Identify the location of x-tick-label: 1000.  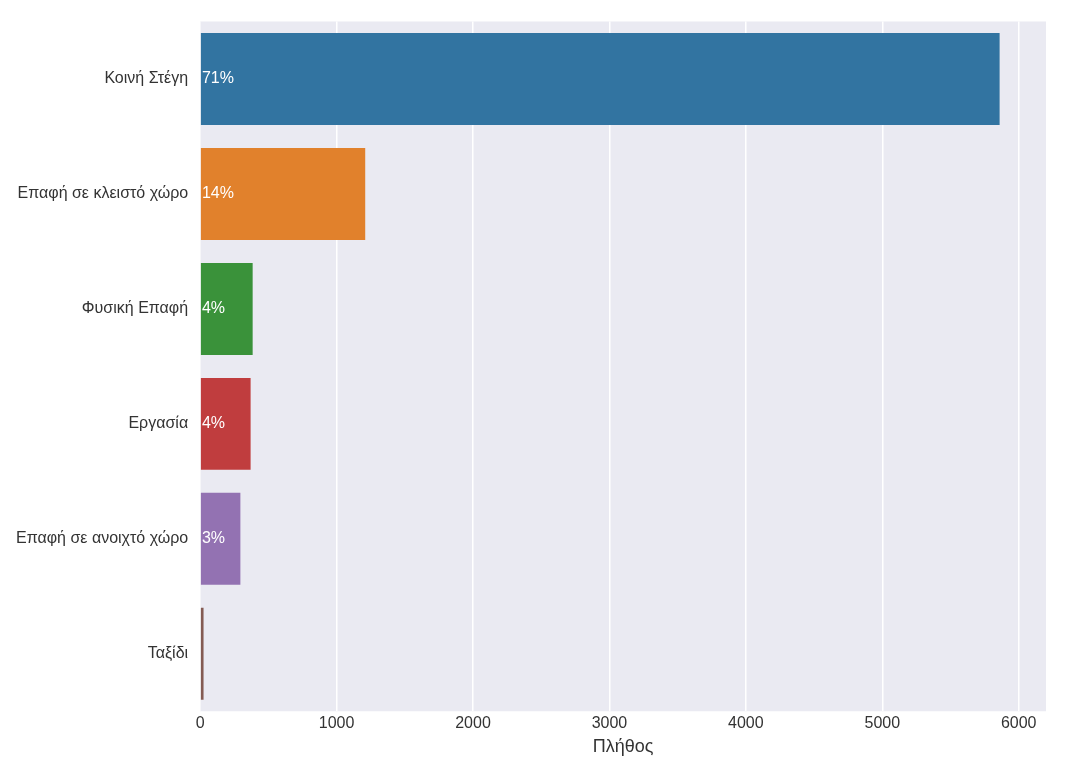
(336, 723).